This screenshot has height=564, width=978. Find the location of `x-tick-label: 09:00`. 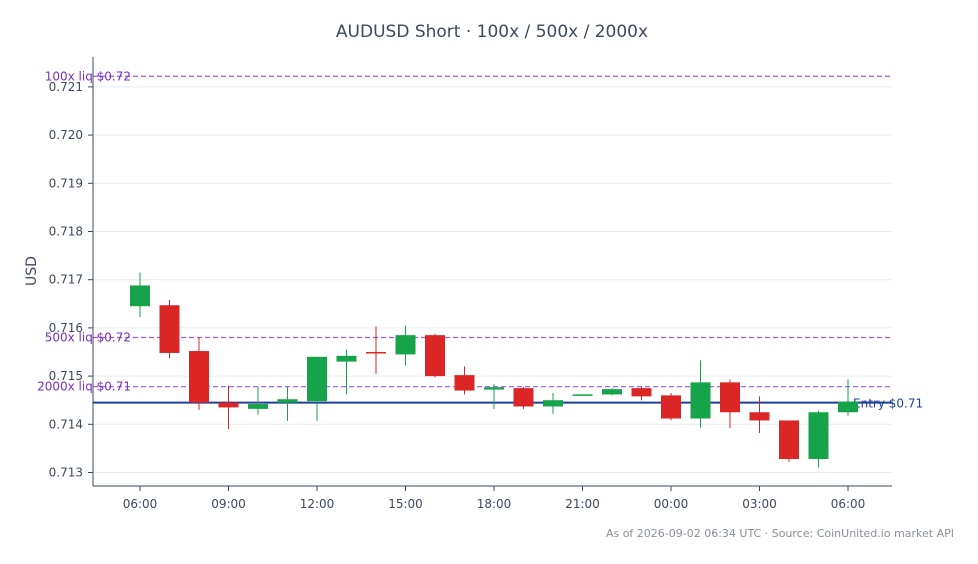

x-tick-label: 09:00 is located at coordinates (228, 504).